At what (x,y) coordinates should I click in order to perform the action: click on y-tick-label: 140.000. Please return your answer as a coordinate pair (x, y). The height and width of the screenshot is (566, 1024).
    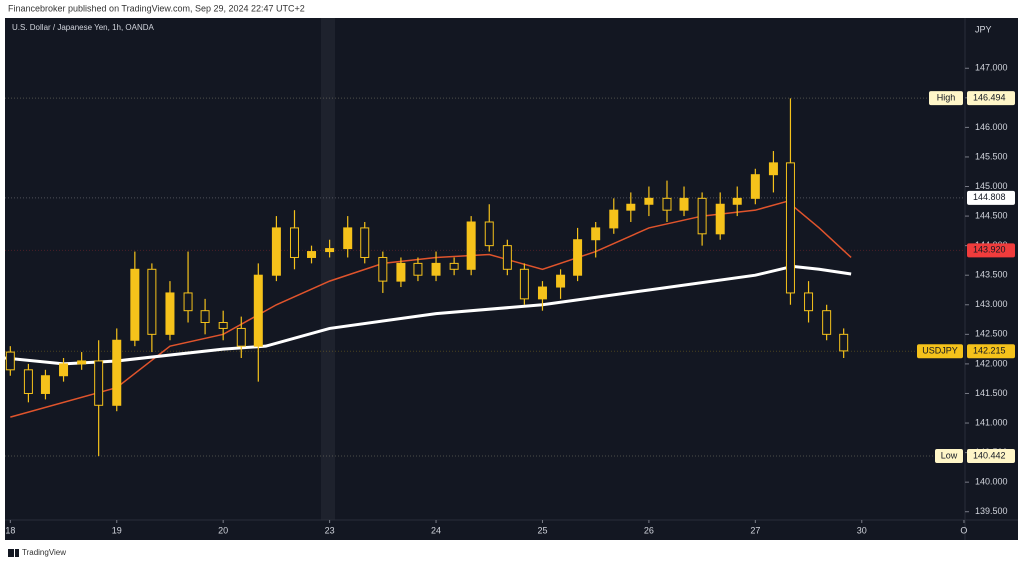
    Looking at the image, I should click on (991, 482).